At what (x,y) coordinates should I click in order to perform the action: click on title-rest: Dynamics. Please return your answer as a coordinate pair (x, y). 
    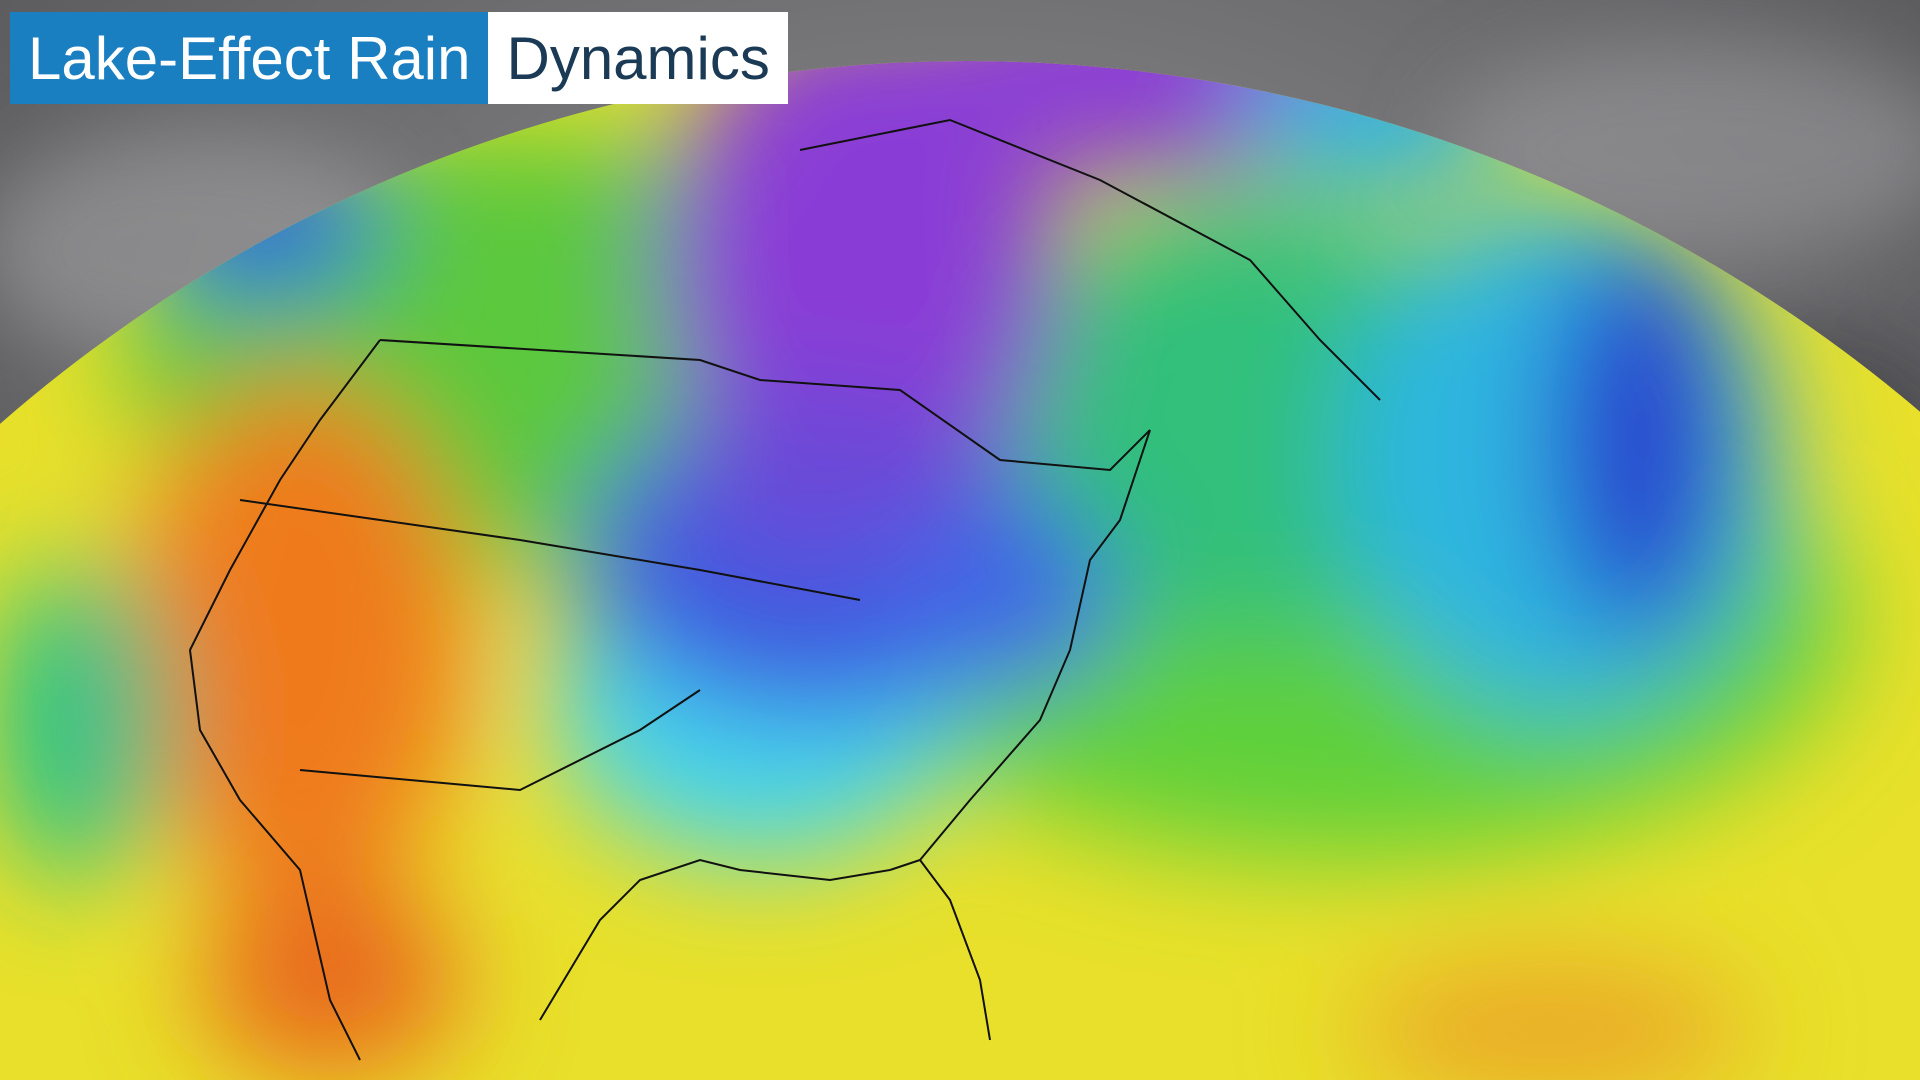
    Looking at the image, I should click on (638, 58).